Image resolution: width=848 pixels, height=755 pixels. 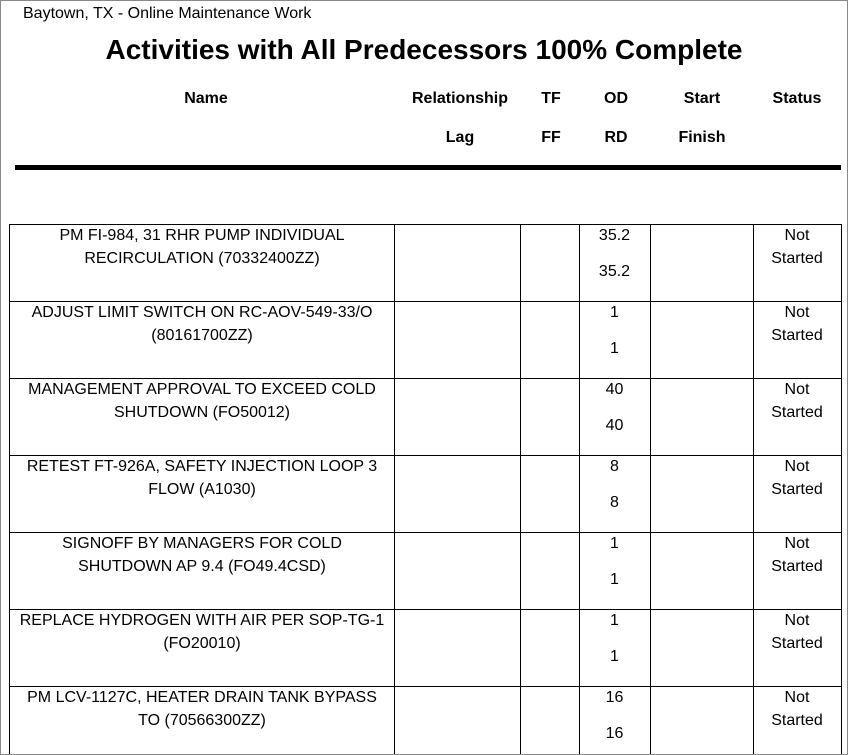 I want to click on column-header: Finish, so click(x=702, y=137).